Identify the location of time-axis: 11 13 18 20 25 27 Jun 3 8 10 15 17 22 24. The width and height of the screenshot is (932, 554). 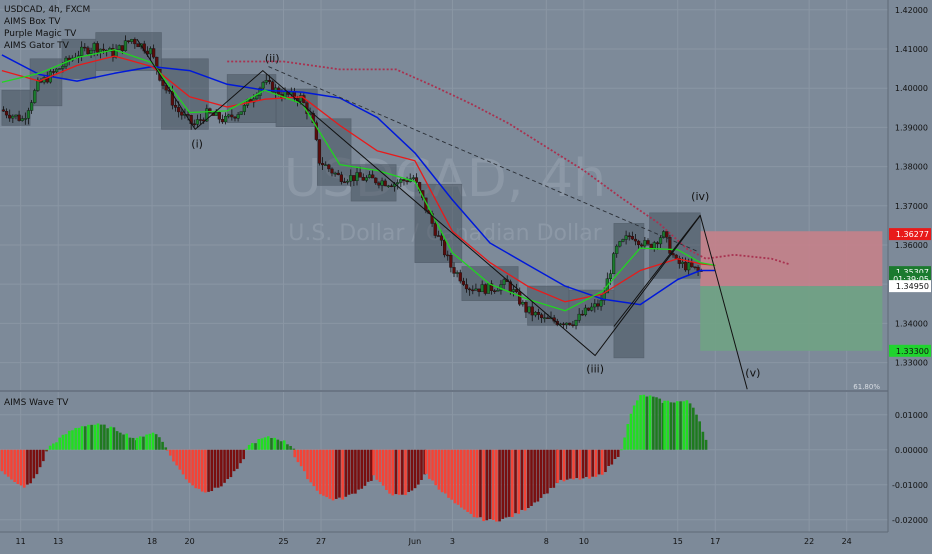
(444, 538).